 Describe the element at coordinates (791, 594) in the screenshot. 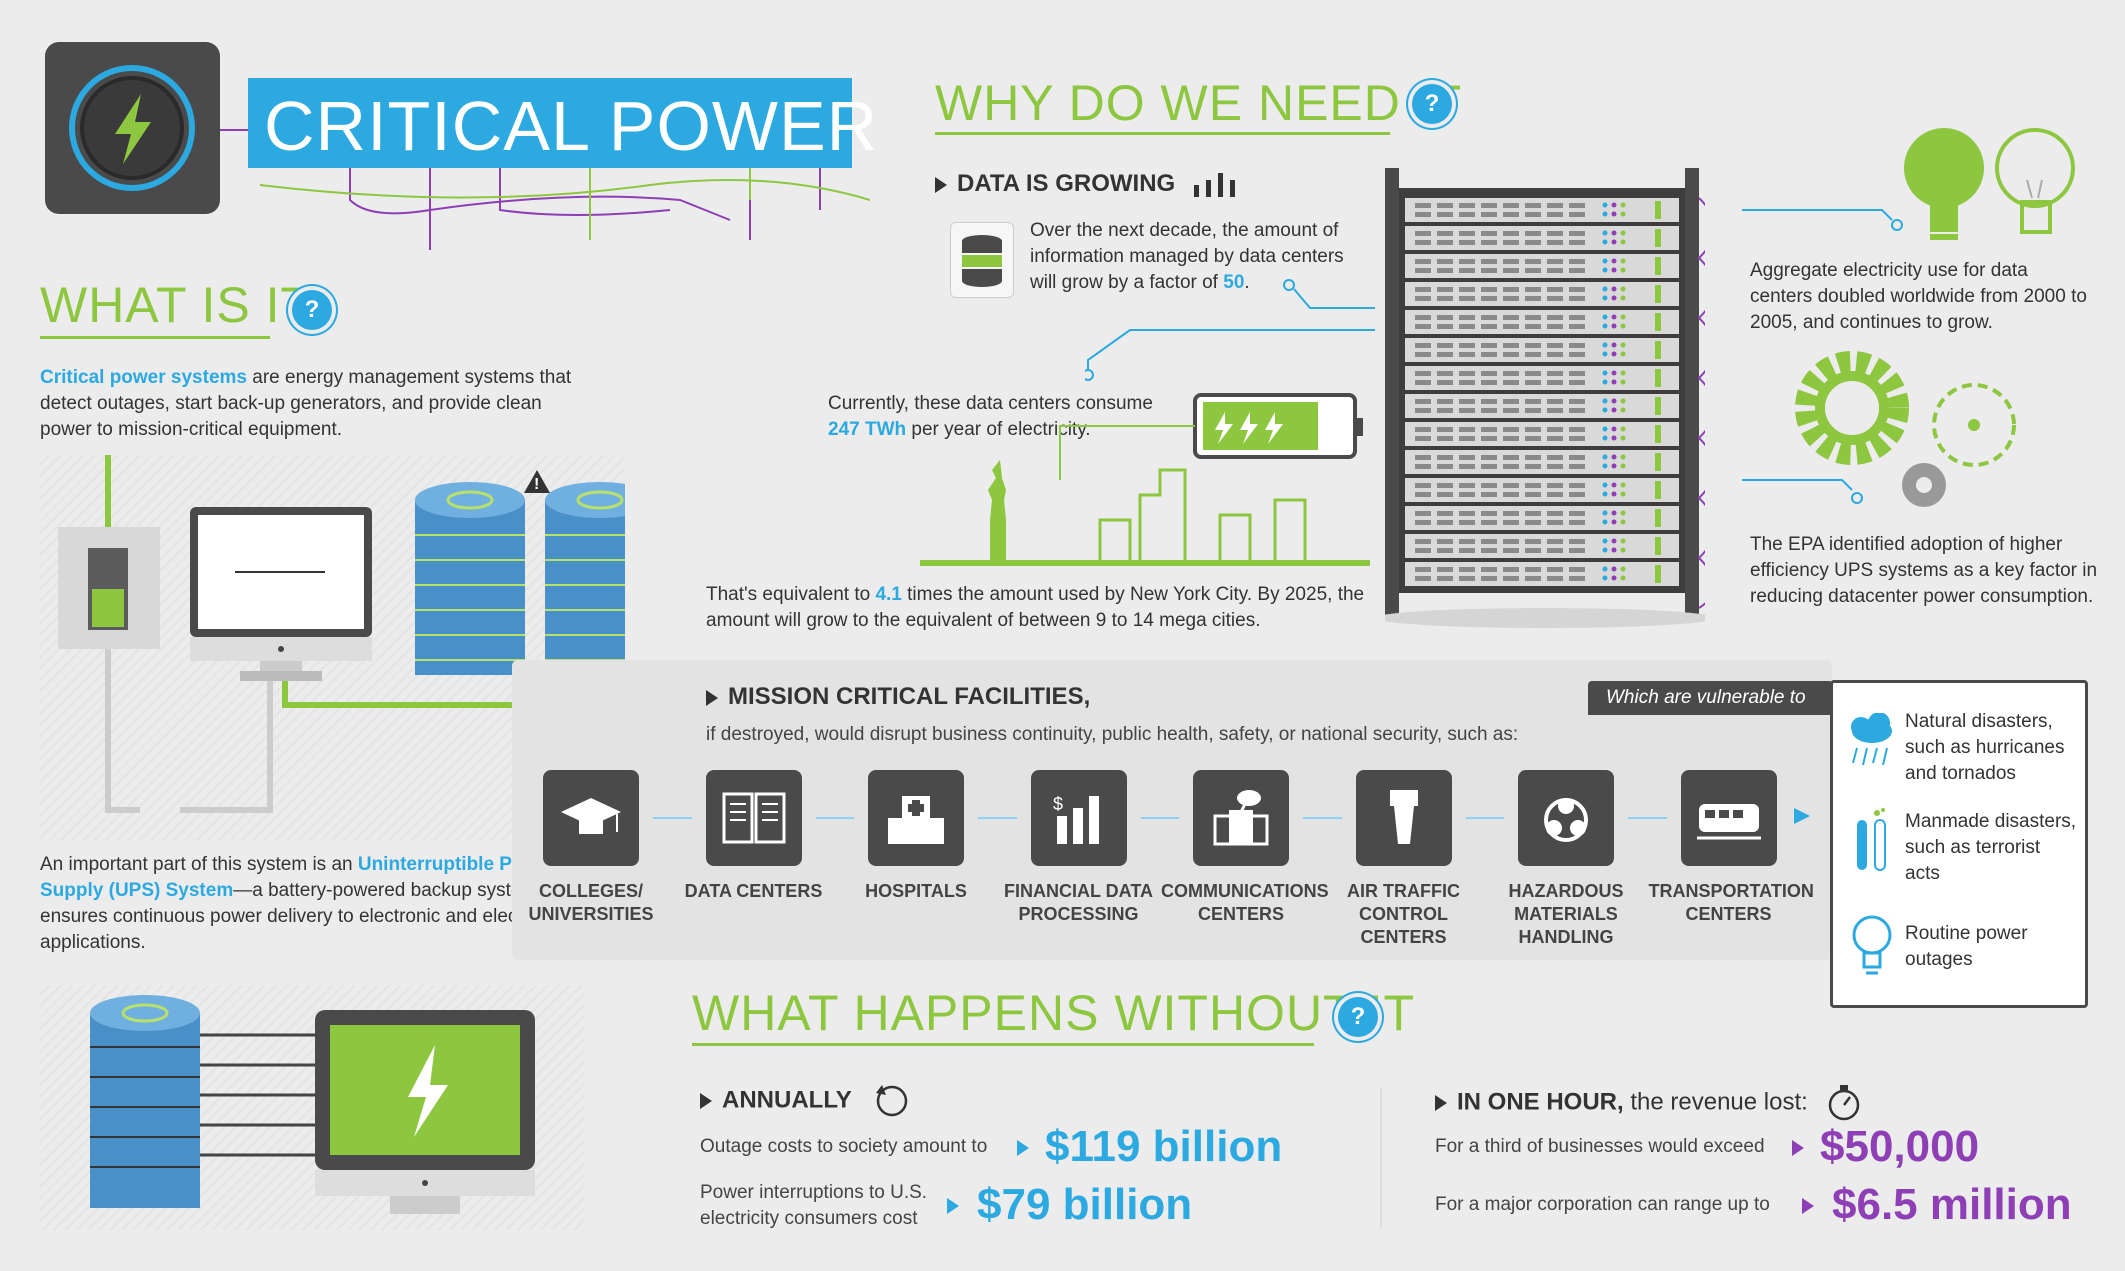

I see `nyc-body-1: That's equivalent to` at that location.